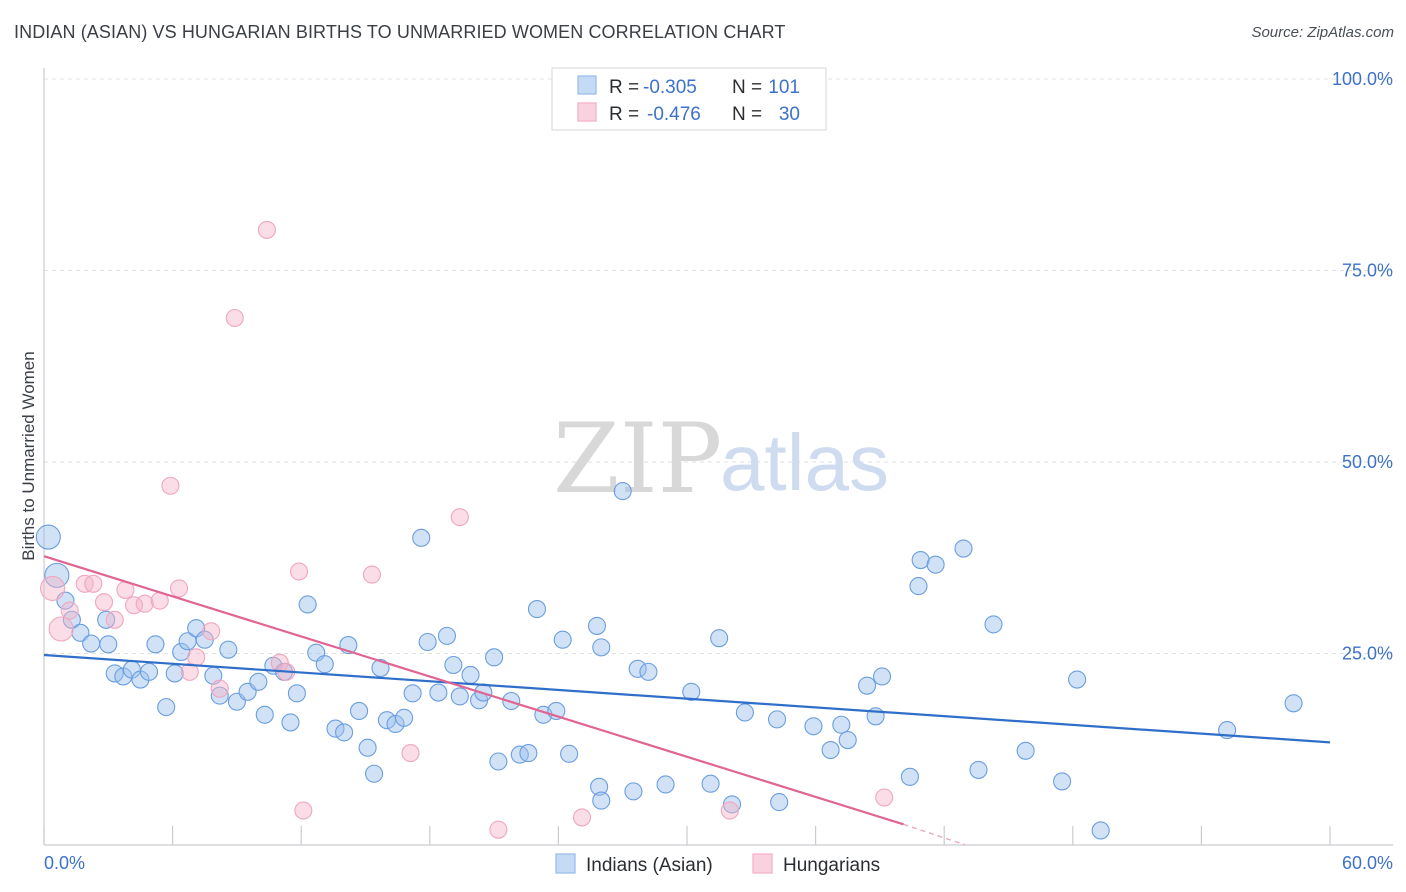 The width and height of the screenshot is (1406, 892). Describe the element at coordinates (64, 863) in the screenshot. I see `x-tick-label-min: 0.0%` at that location.